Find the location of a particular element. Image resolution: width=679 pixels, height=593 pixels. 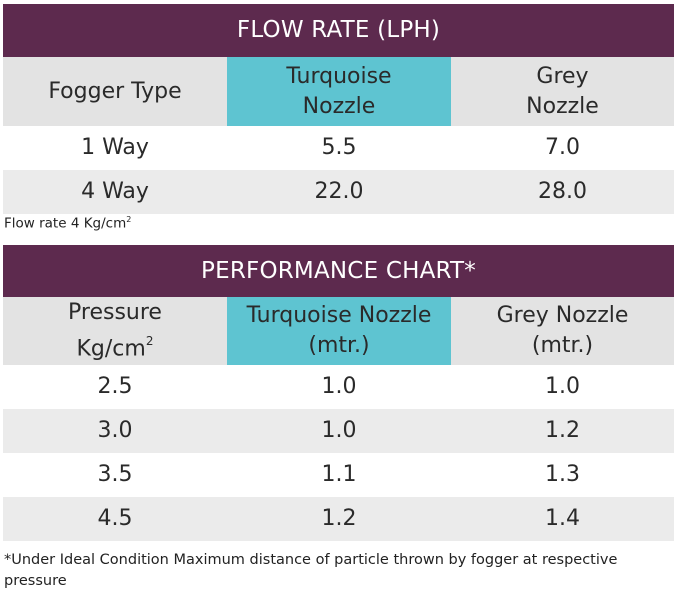

header-grey-nozzle: Grey Nozzle is located at coordinates (562, 91).